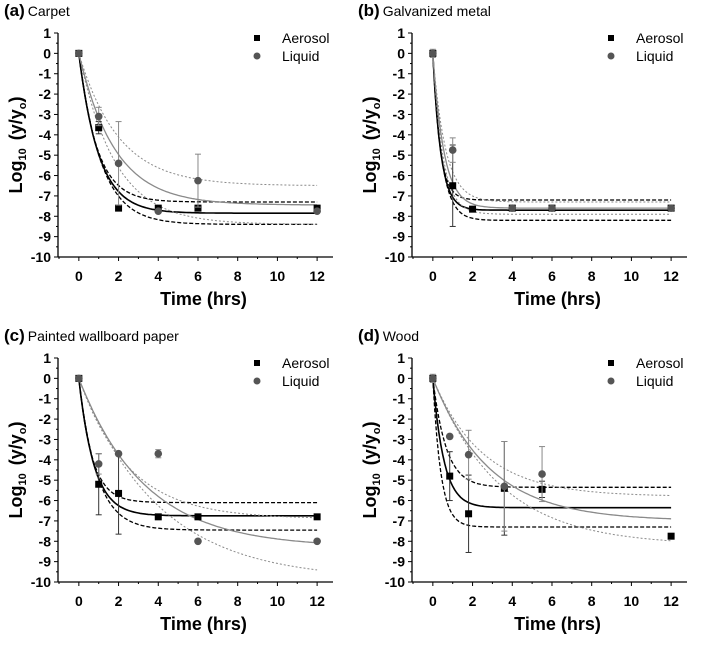  Describe the element at coordinates (14, 10) in the screenshot. I see `panel-label: (a)` at that location.